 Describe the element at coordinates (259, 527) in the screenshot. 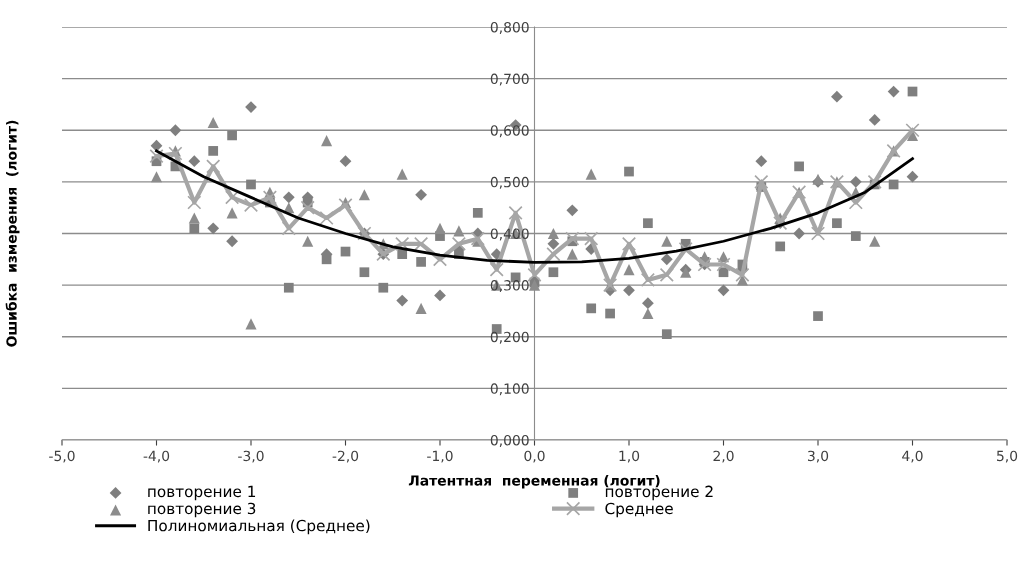

I see `legend-label: Полиномиальная (Среднее)` at that location.